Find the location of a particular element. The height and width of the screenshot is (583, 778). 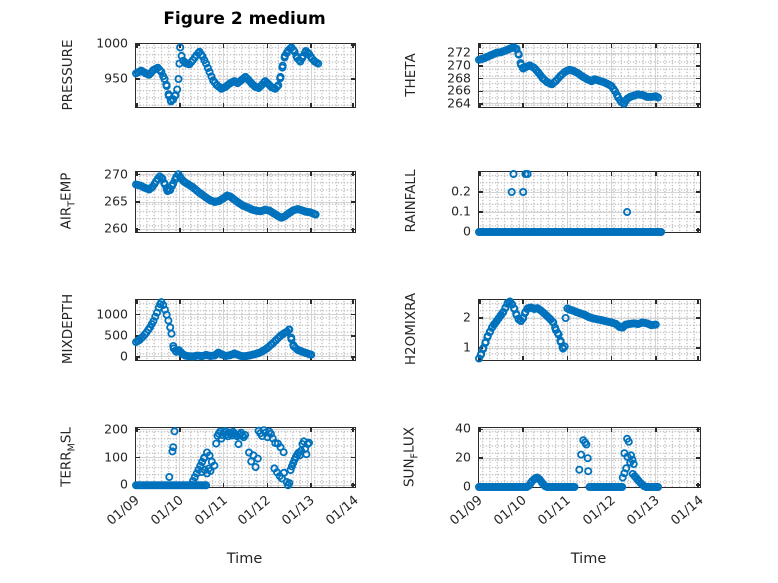

ylabel-text: PRESSURE is located at coordinates (68, 74).